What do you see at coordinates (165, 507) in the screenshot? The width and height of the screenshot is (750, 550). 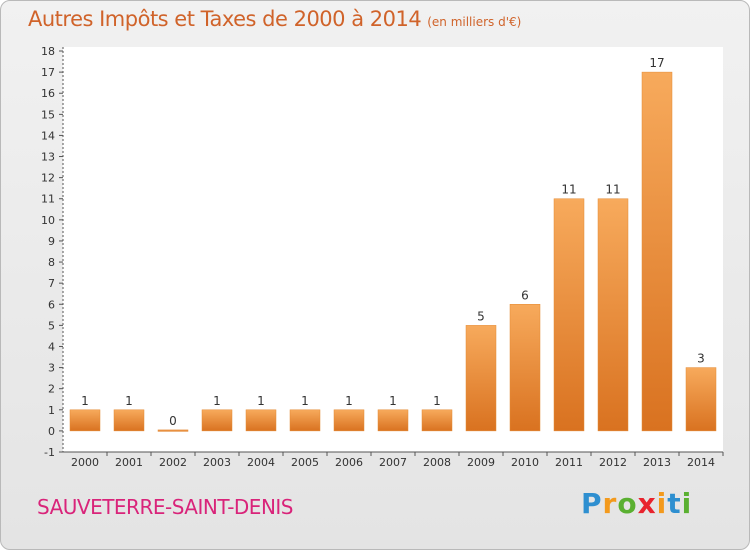 I see `commune-name: SAUVETERRE-SAINT-DENIS` at bounding box center [165, 507].